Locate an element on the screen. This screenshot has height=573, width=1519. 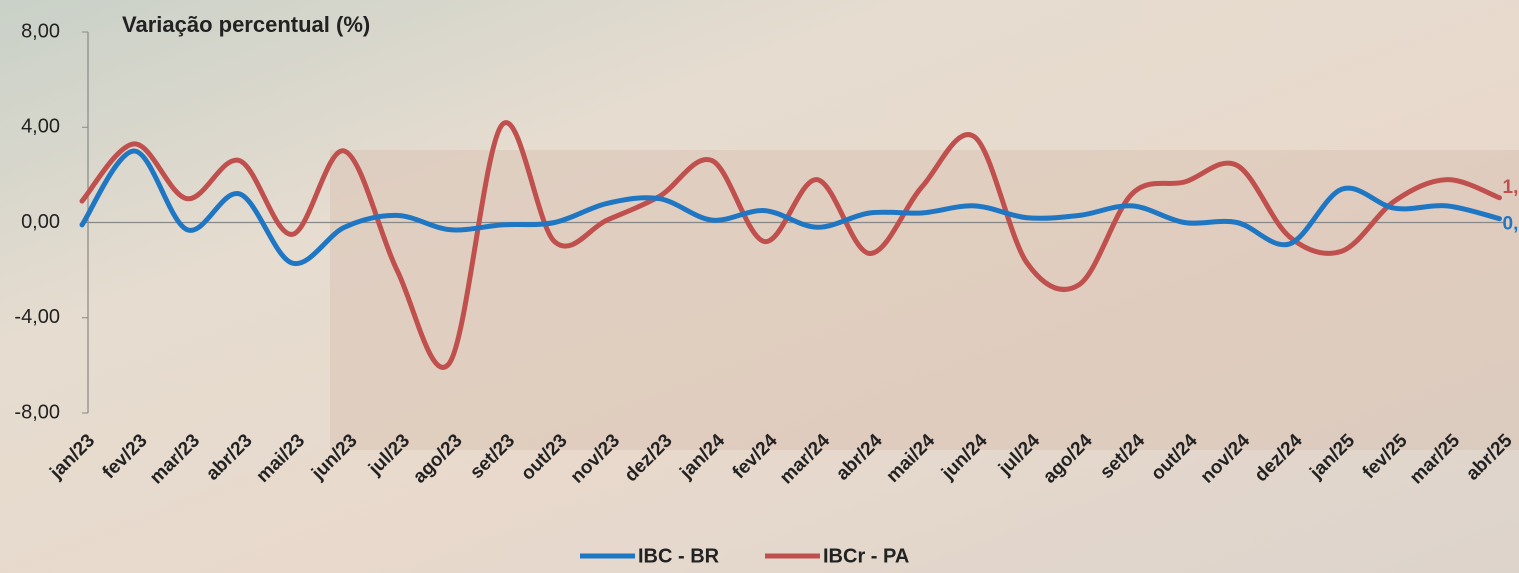
y-tick-label: 4,00 is located at coordinates (40, 127).